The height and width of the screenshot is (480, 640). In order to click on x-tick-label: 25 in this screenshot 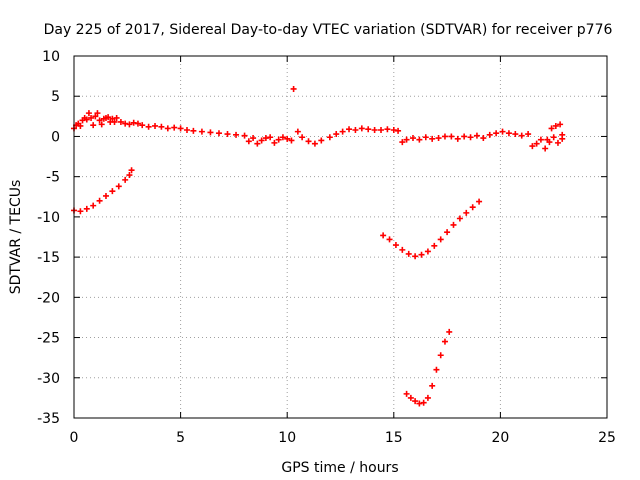, I will do `click(607, 438)`.